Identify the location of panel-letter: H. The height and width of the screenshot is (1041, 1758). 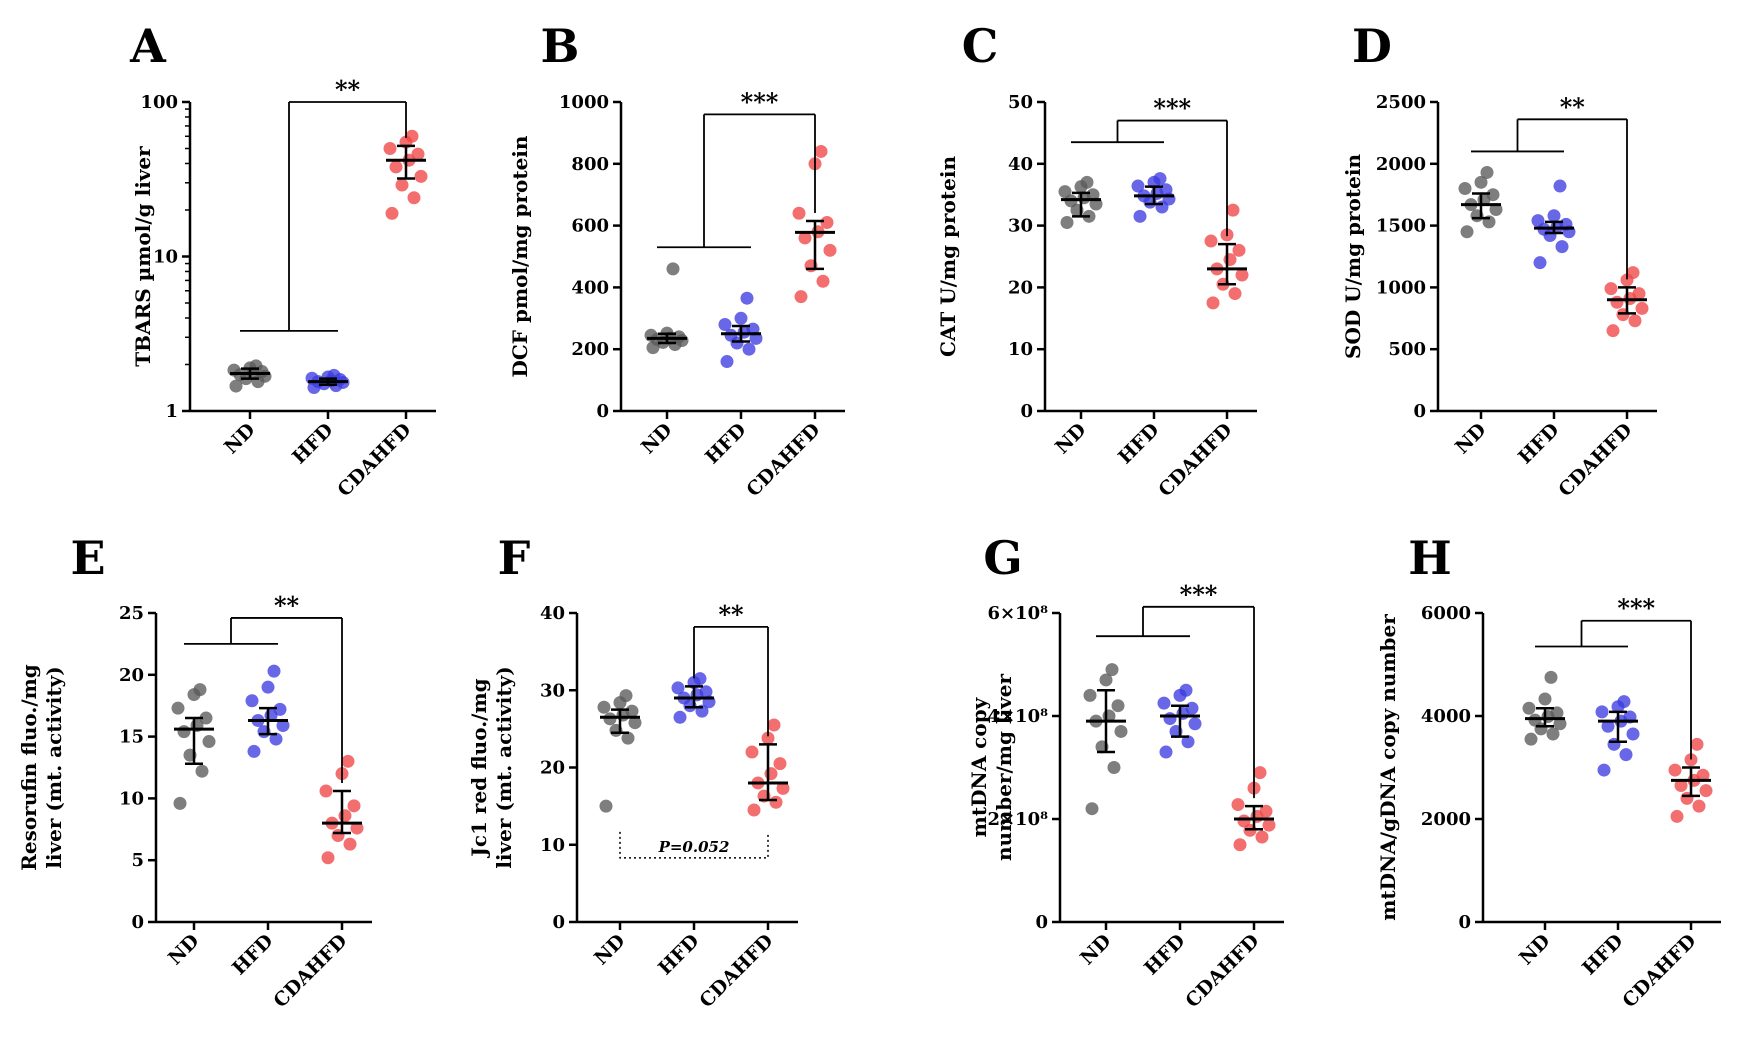
(1429, 558).